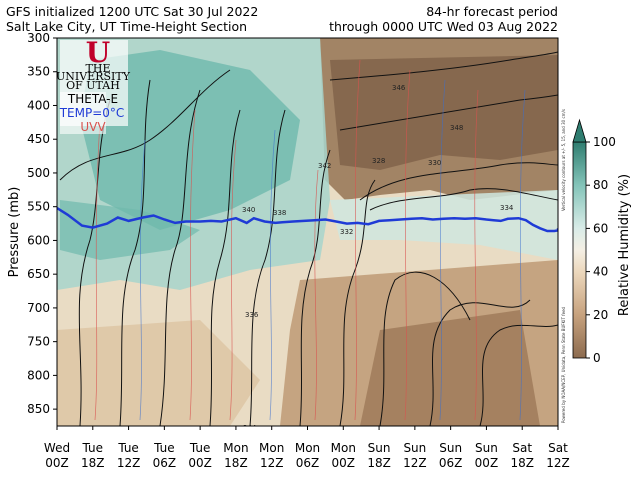 This screenshot has height=482, width=640. I want to click on y-tick-label: 850, so click(38, 409).